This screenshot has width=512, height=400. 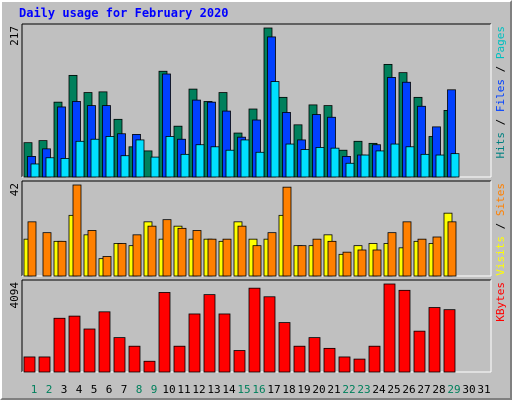 What do you see at coordinates (438, 389) in the screenshot?
I see `x-tick-label-day-28: 28` at bounding box center [438, 389].